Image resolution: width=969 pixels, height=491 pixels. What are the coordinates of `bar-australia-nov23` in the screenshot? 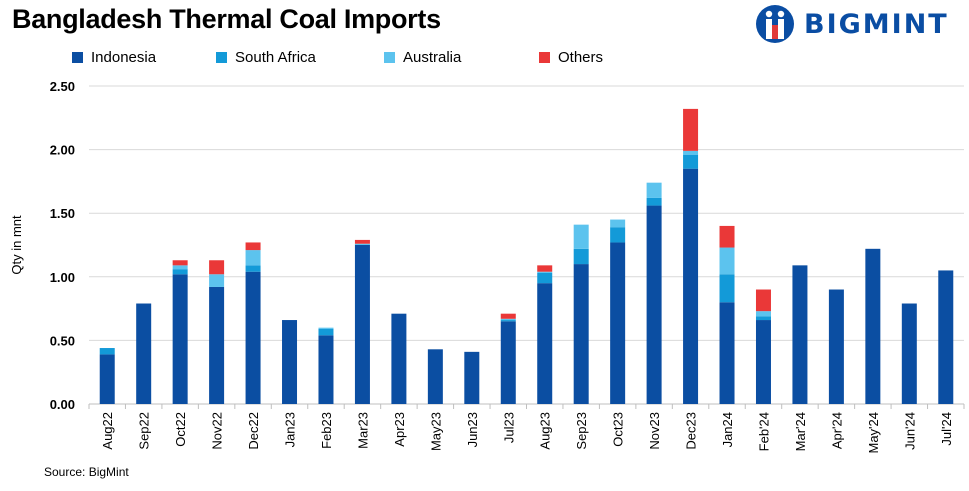 It's located at (654, 190).